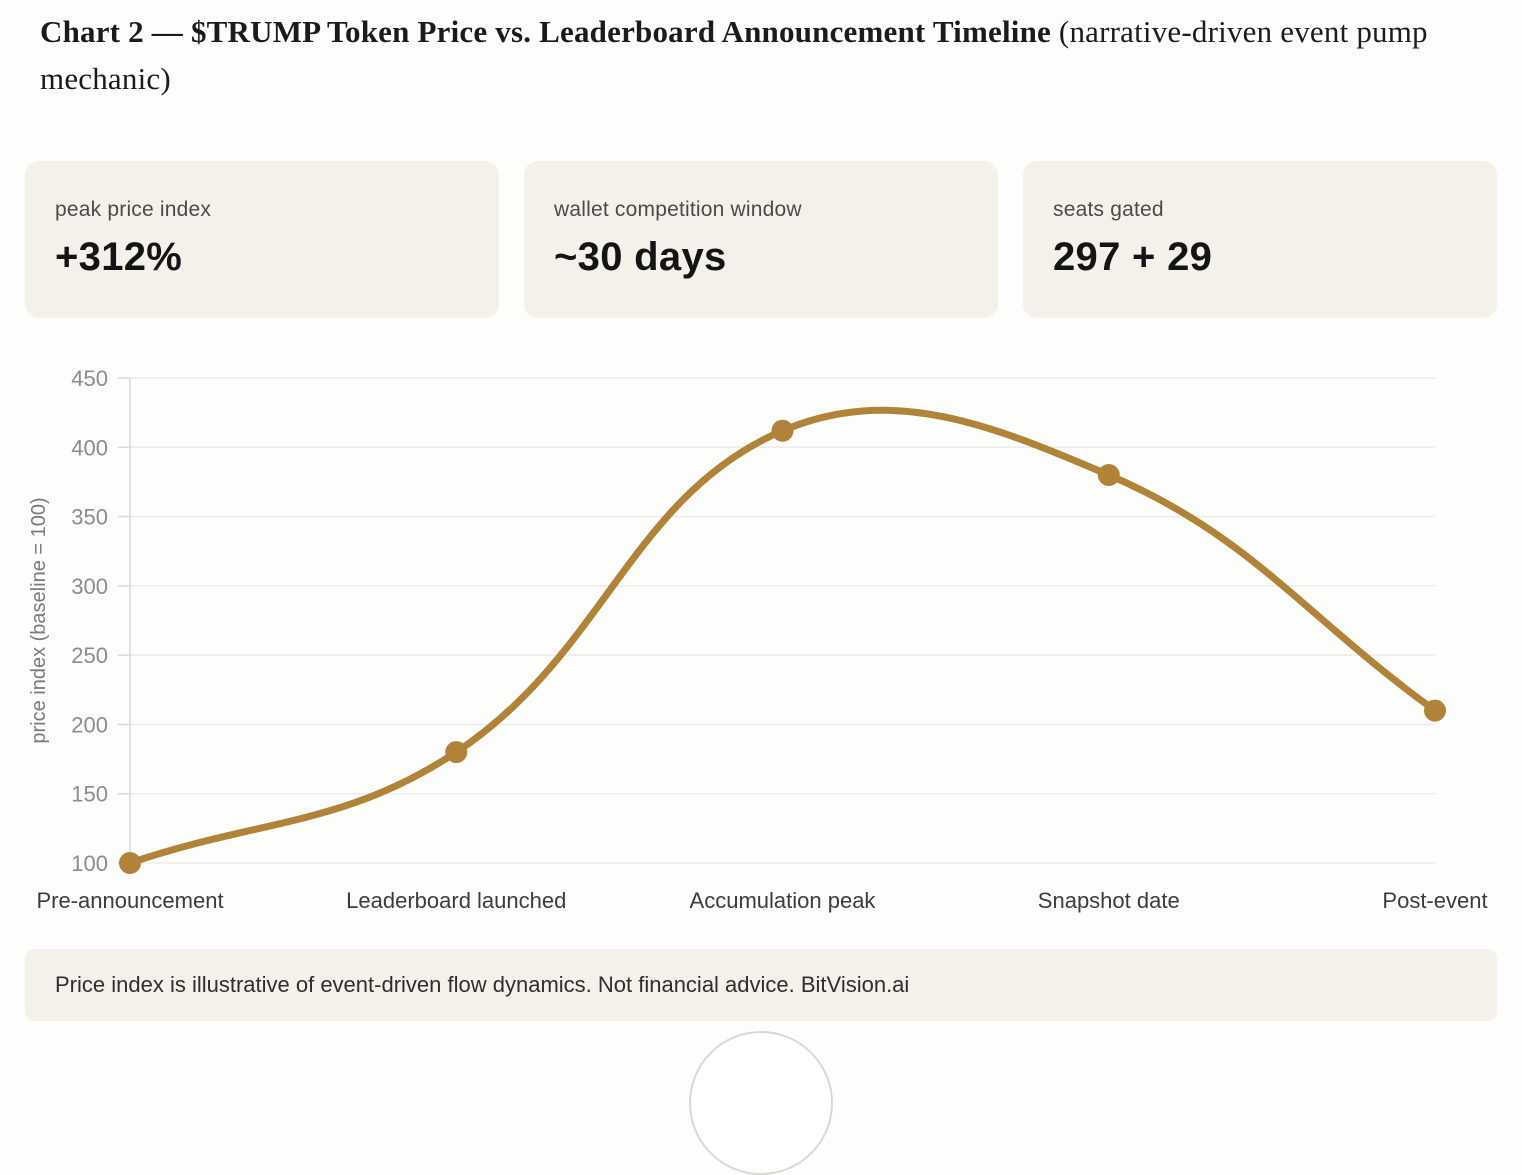 The width and height of the screenshot is (1522, 1175). What do you see at coordinates (1133, 257) in the screenshot?
I see `stat-value: 297 + 29` at bounding box center [1133, 257].